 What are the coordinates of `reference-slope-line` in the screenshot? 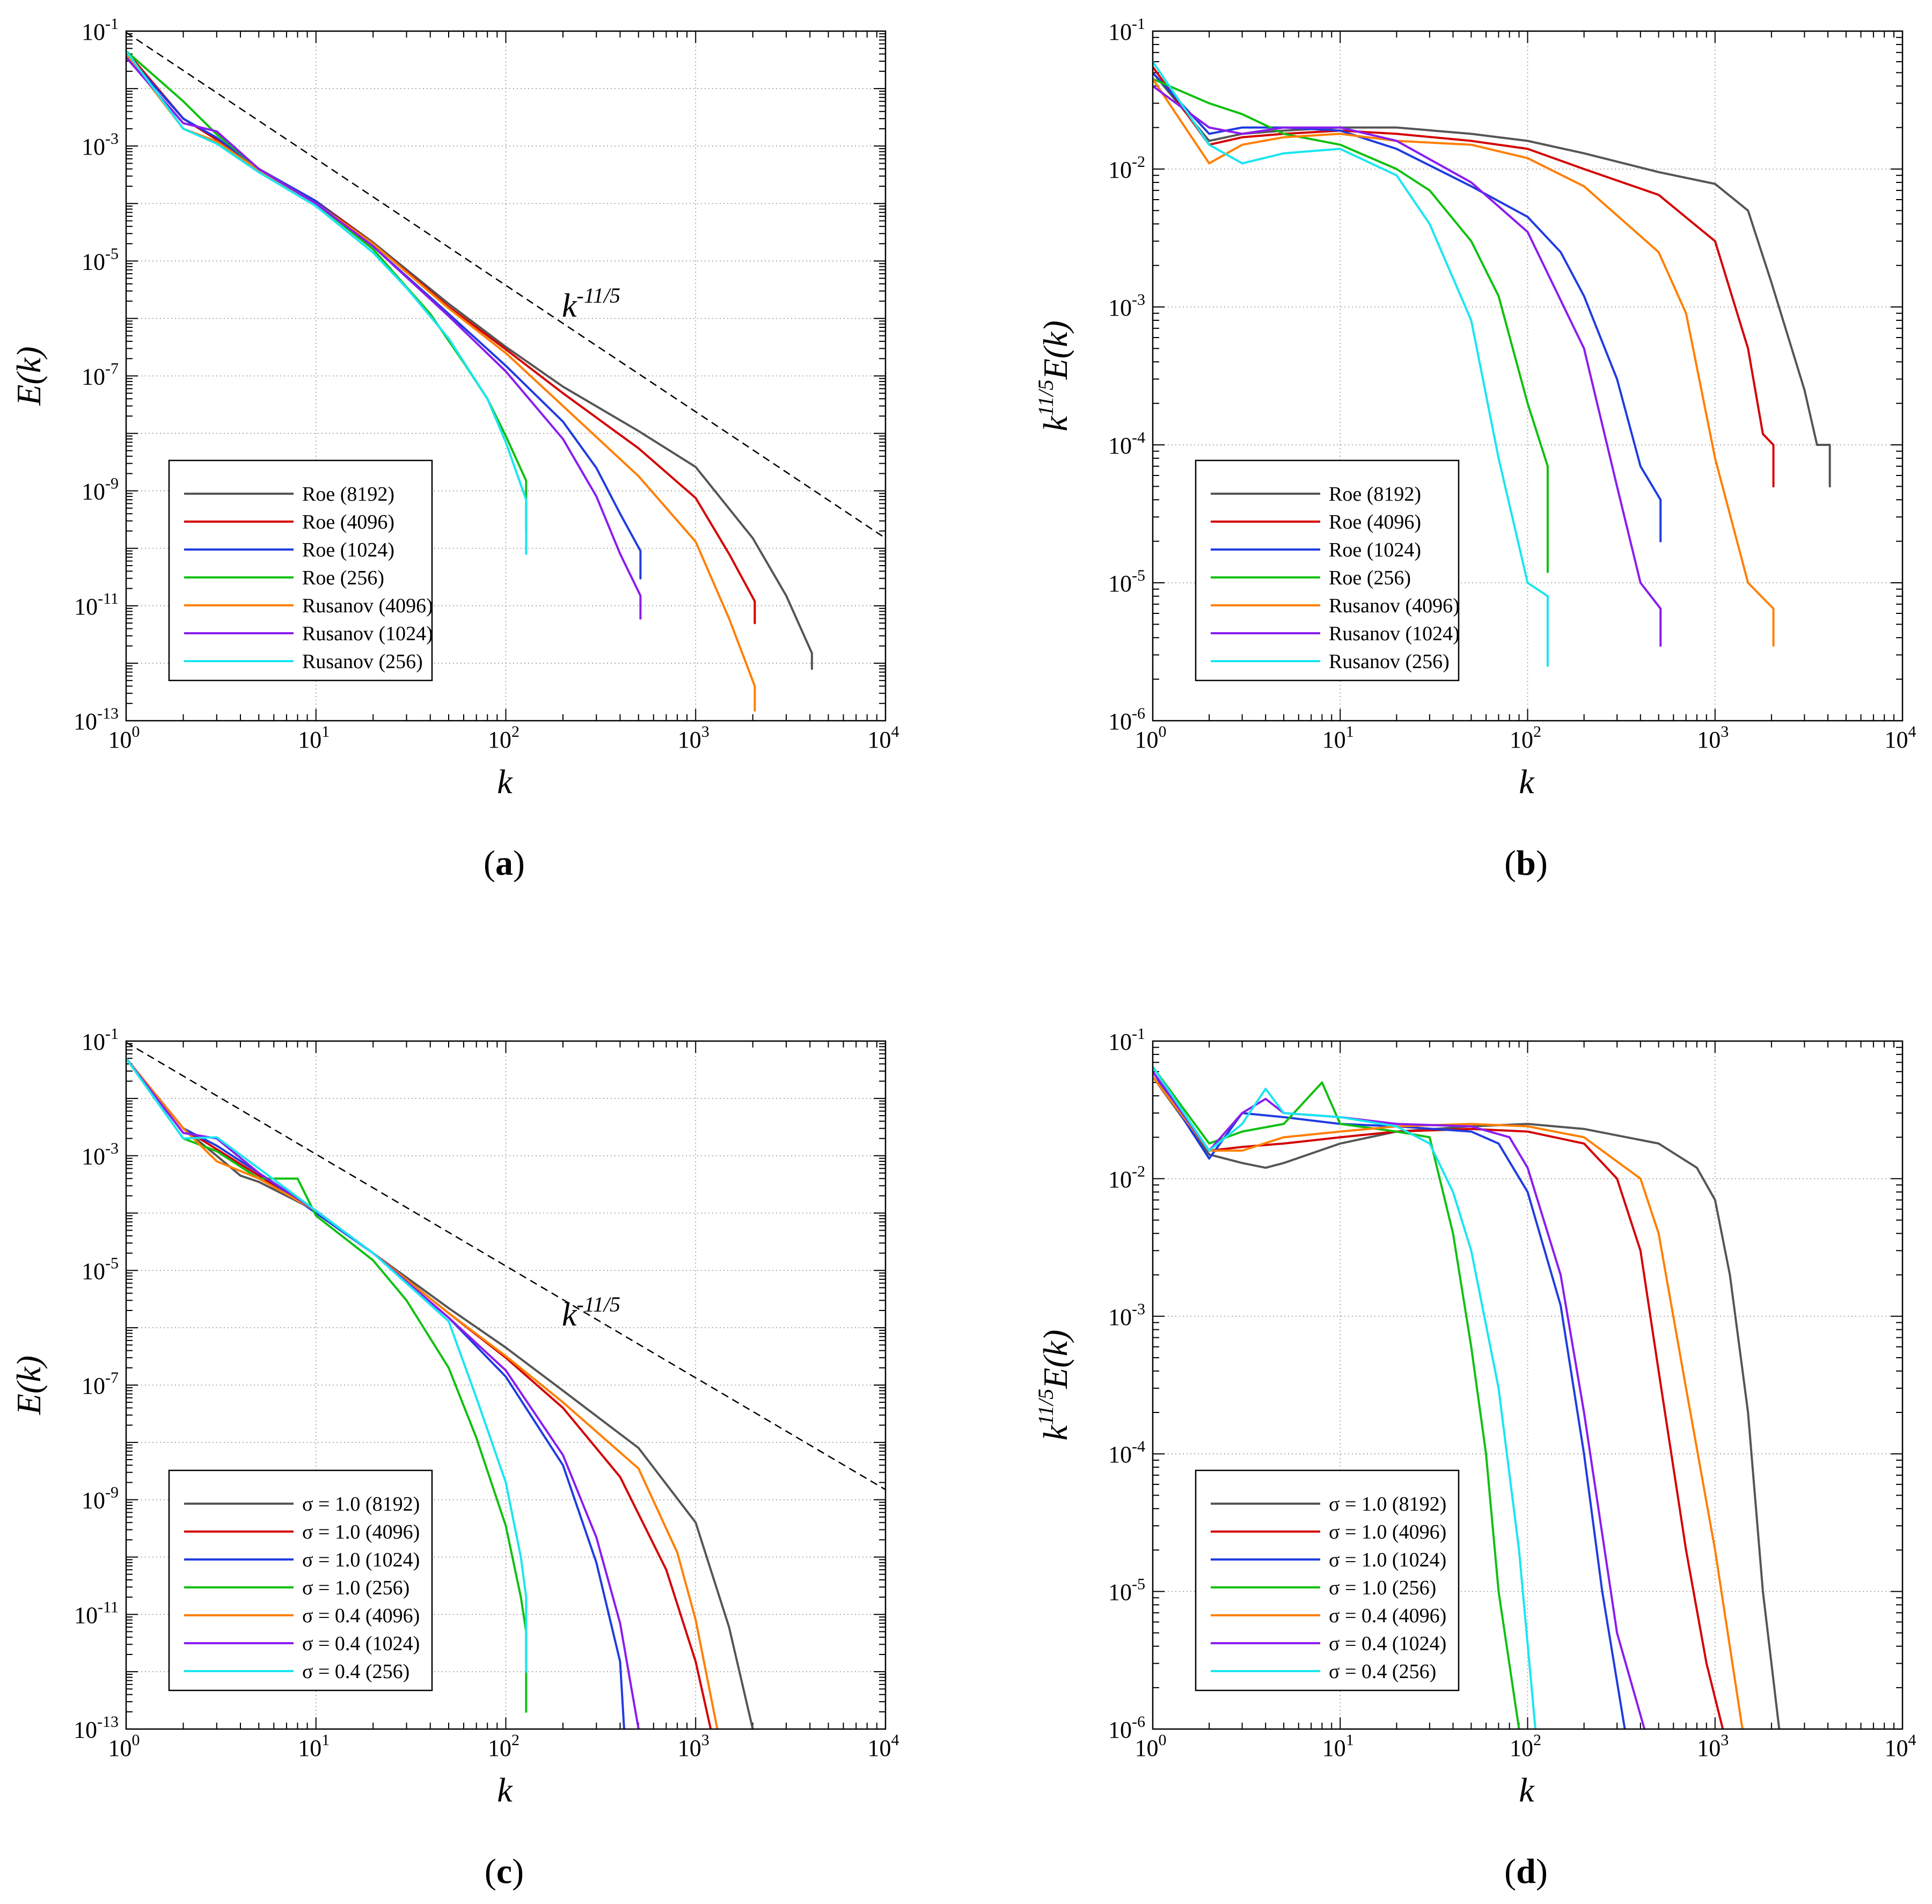 It's located at (505, 285).